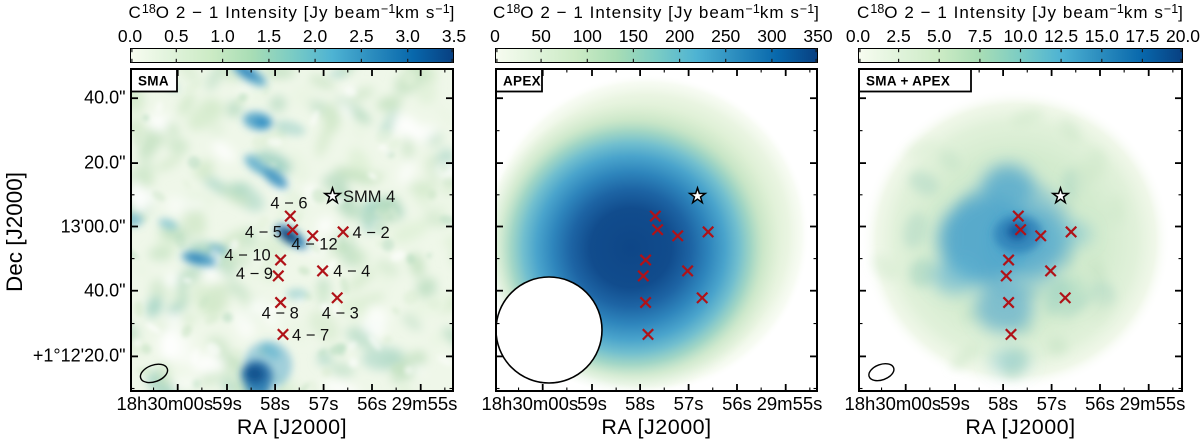 The image size is (1200, 445). I want to click on svg-text: 4 − 9, so click(254, 274).